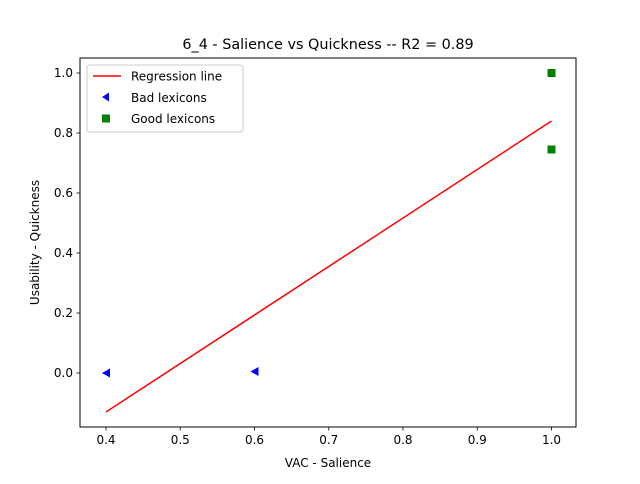 This screenshot has width=640, height=484. I want to click on legend-label-regression: Regression line, so click(176, 77).